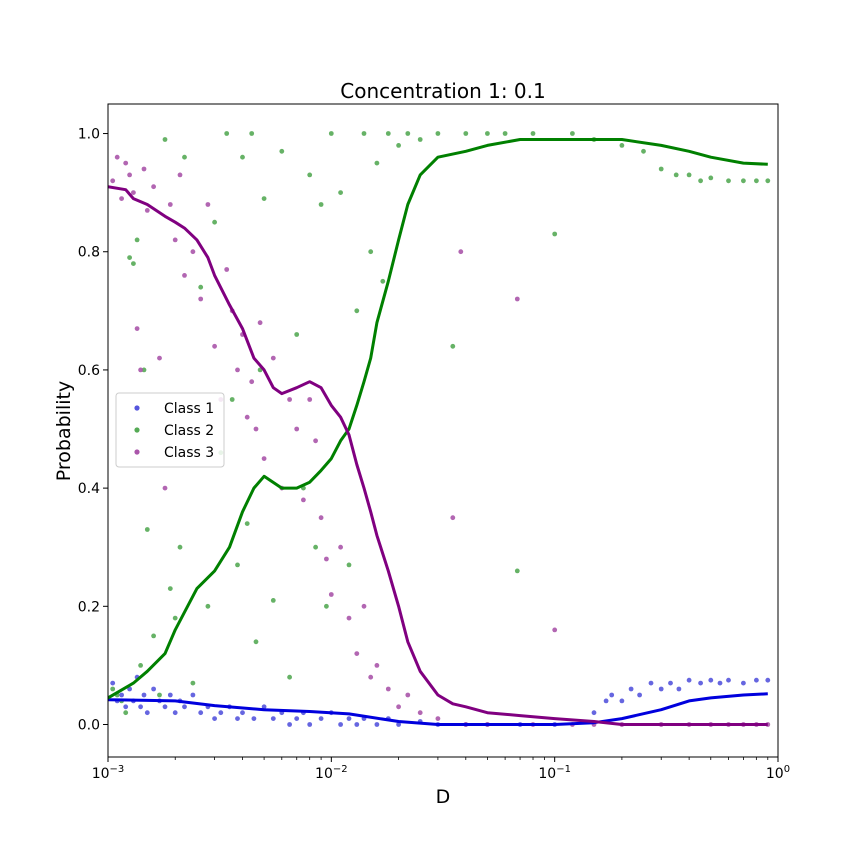 The image size is (864, 868). I want to click on legend-label: Class 3, so click(189, 453).